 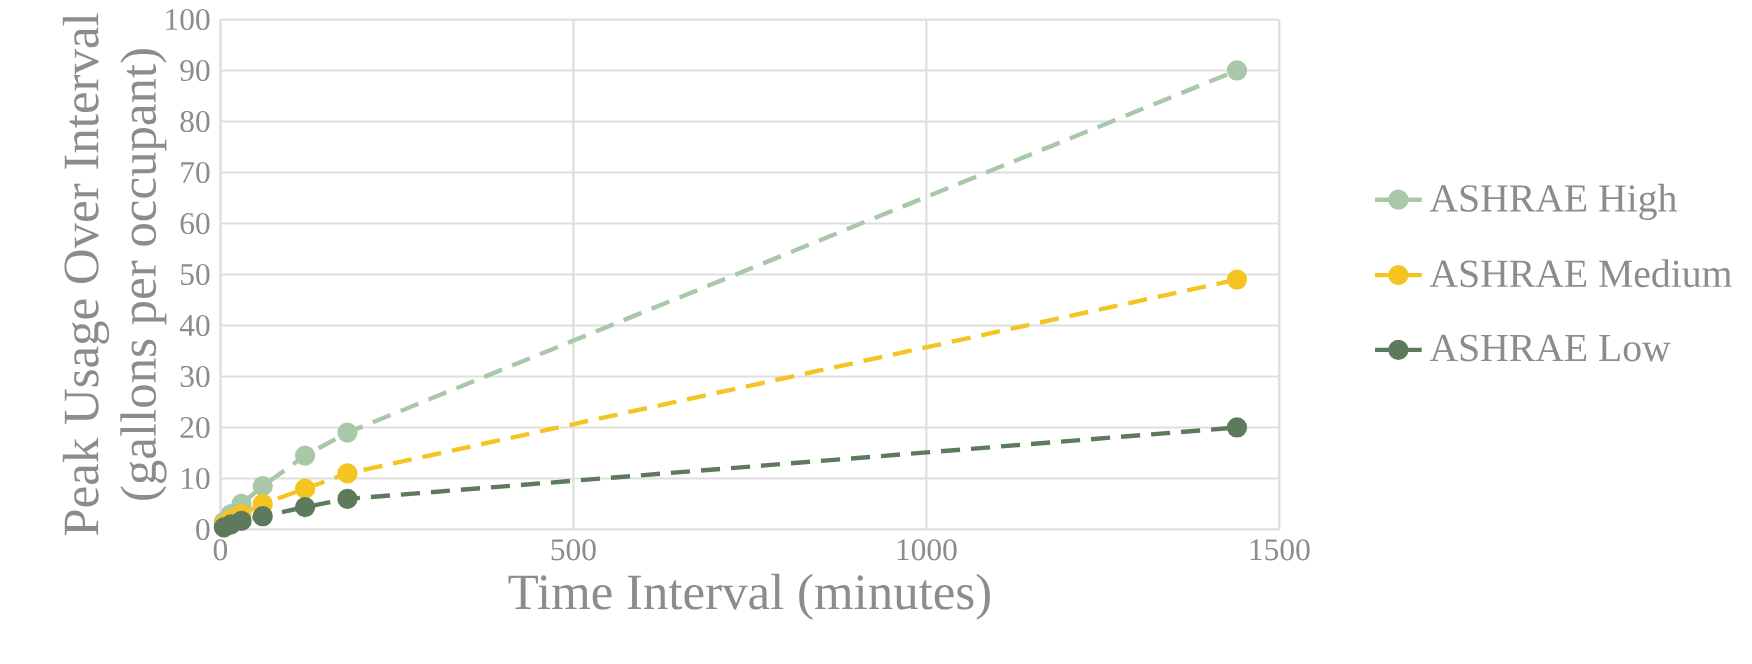 What do you see at coordinates (194, 325) in the screenshot?
I see `y-tick-label: 40` at bounding box center [194, 325].